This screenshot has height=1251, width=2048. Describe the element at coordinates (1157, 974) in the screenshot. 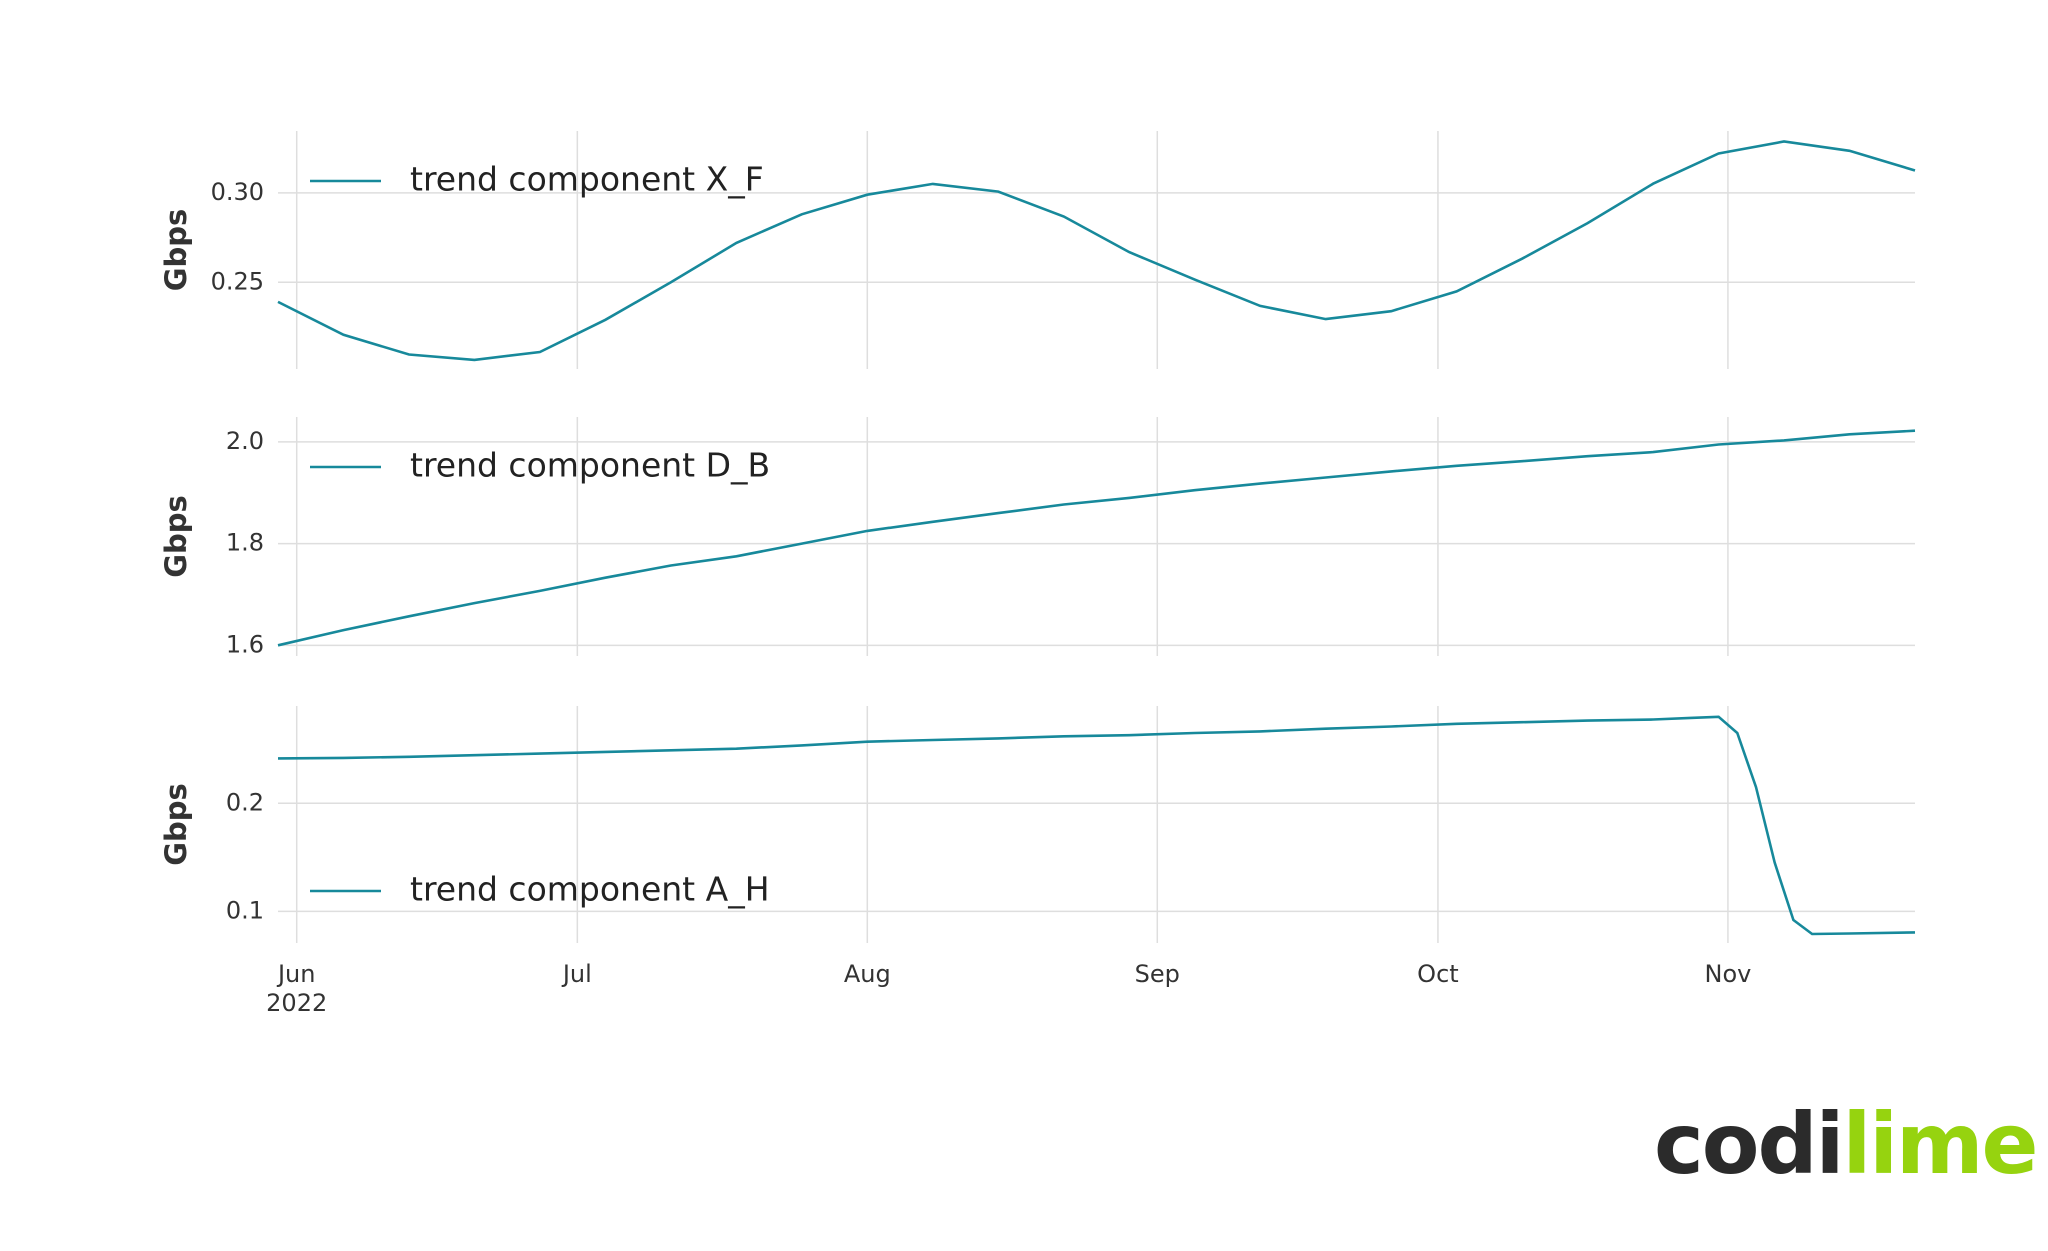

I see `x-tick-label: Sep` at that location.